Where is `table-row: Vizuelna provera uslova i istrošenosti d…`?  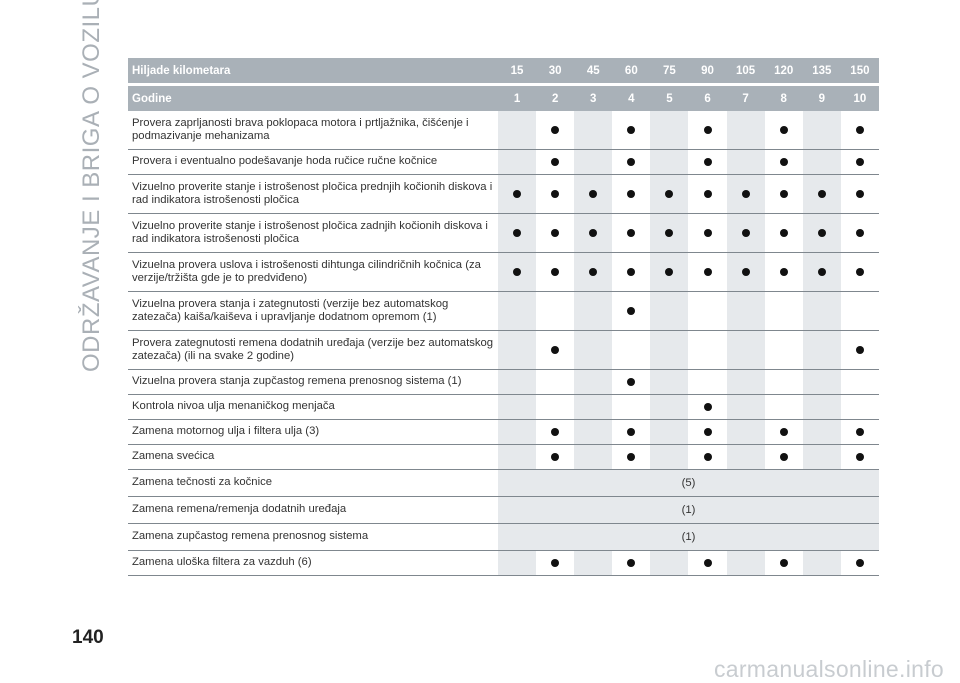
table-row: Vizuelna provera uslova i istrošenosti d… is located at coordinates (503, 272).